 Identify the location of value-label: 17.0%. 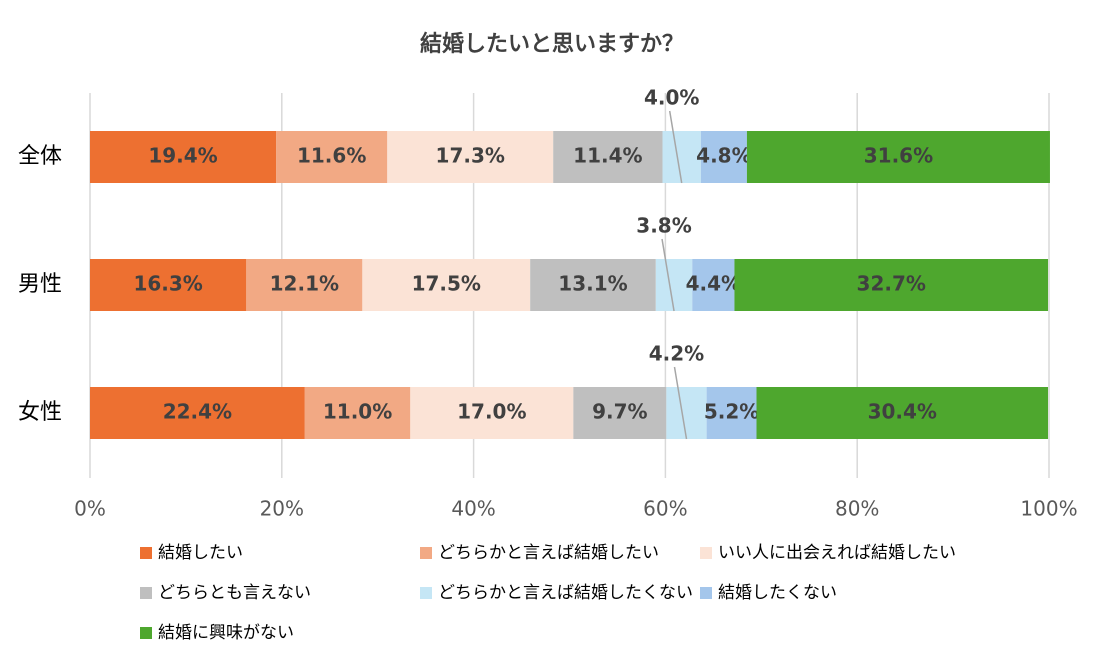
(491, 412).